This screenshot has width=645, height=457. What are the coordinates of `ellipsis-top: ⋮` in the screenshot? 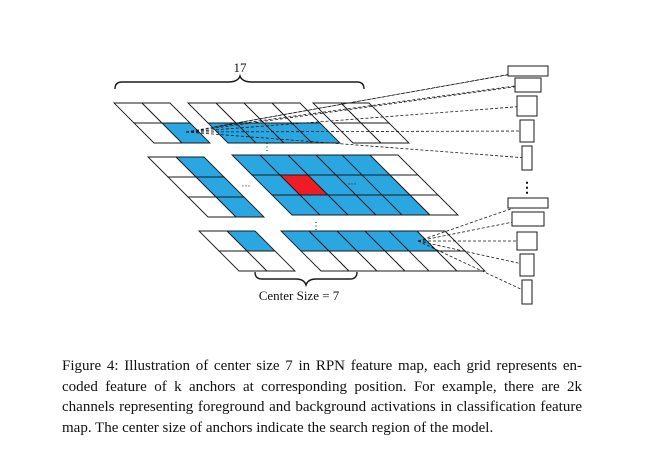 It's located at (267, 147).